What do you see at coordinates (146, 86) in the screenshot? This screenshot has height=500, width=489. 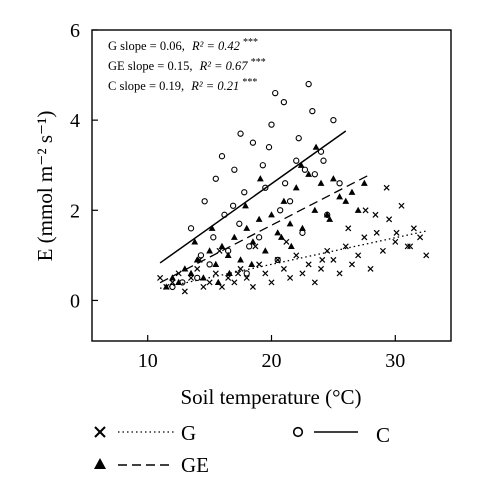 I see `stat-c-label: C slope = 0.19,` at bounding box center [146, 86].